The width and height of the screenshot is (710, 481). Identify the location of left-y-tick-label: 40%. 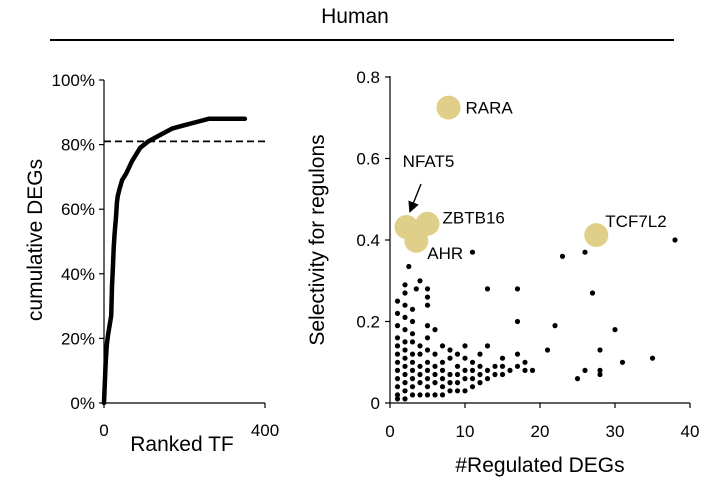
(78, 274).